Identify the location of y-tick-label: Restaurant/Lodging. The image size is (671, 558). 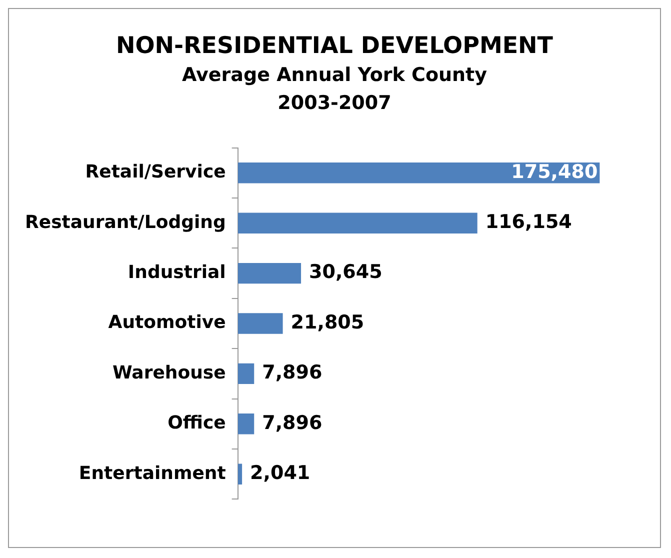
(125, 222).